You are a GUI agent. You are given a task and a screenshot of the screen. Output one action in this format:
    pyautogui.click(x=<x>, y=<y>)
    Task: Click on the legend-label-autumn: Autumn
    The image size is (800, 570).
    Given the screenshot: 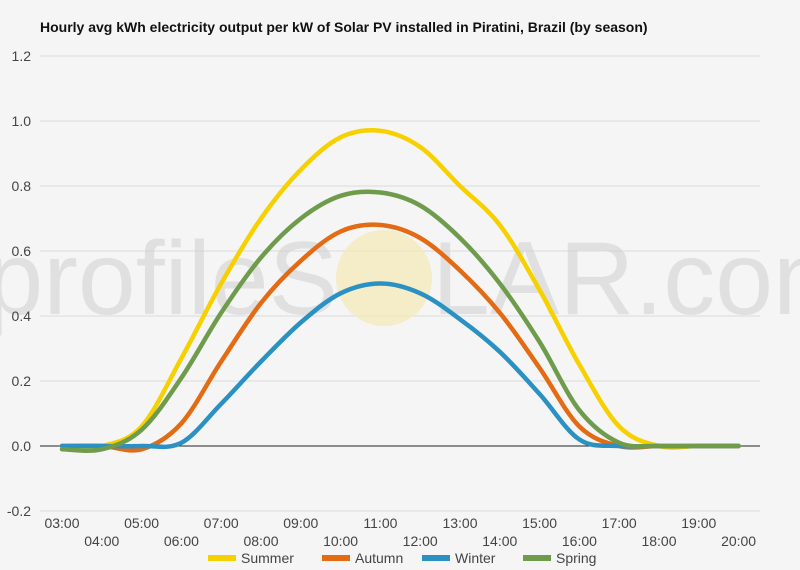 What is the action you would take?
    pyautogui.click(x=379, y=558)
    